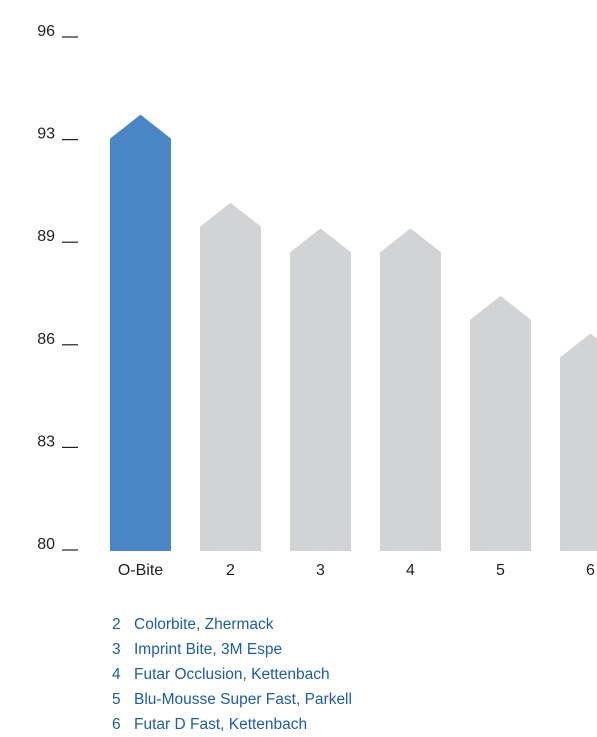  What do you see at coordinates (208, 649) in the screenshot?
I see `legend-item-label: Imprint Bite, 3M Espe` at bounding box center [208, 649].